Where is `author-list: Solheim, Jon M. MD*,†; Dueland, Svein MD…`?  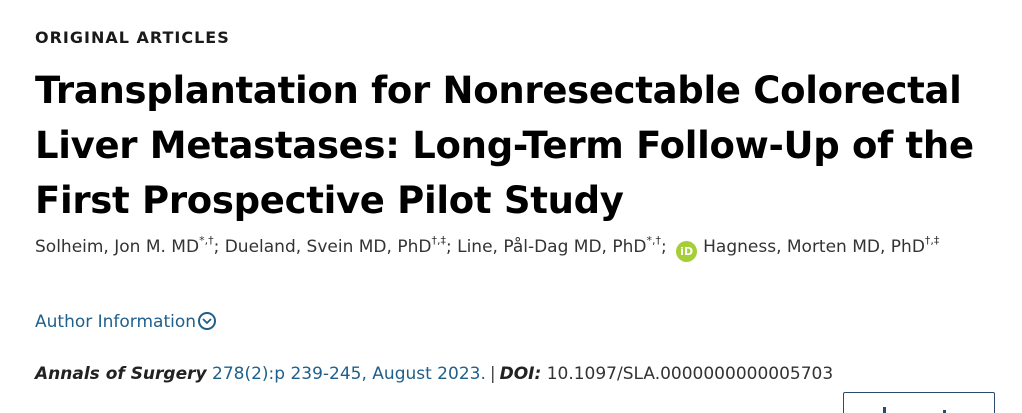 author-list: Solheim, Jon M. MD*,†; Dueland, Svein MD… is located at coordinates (515, 247).